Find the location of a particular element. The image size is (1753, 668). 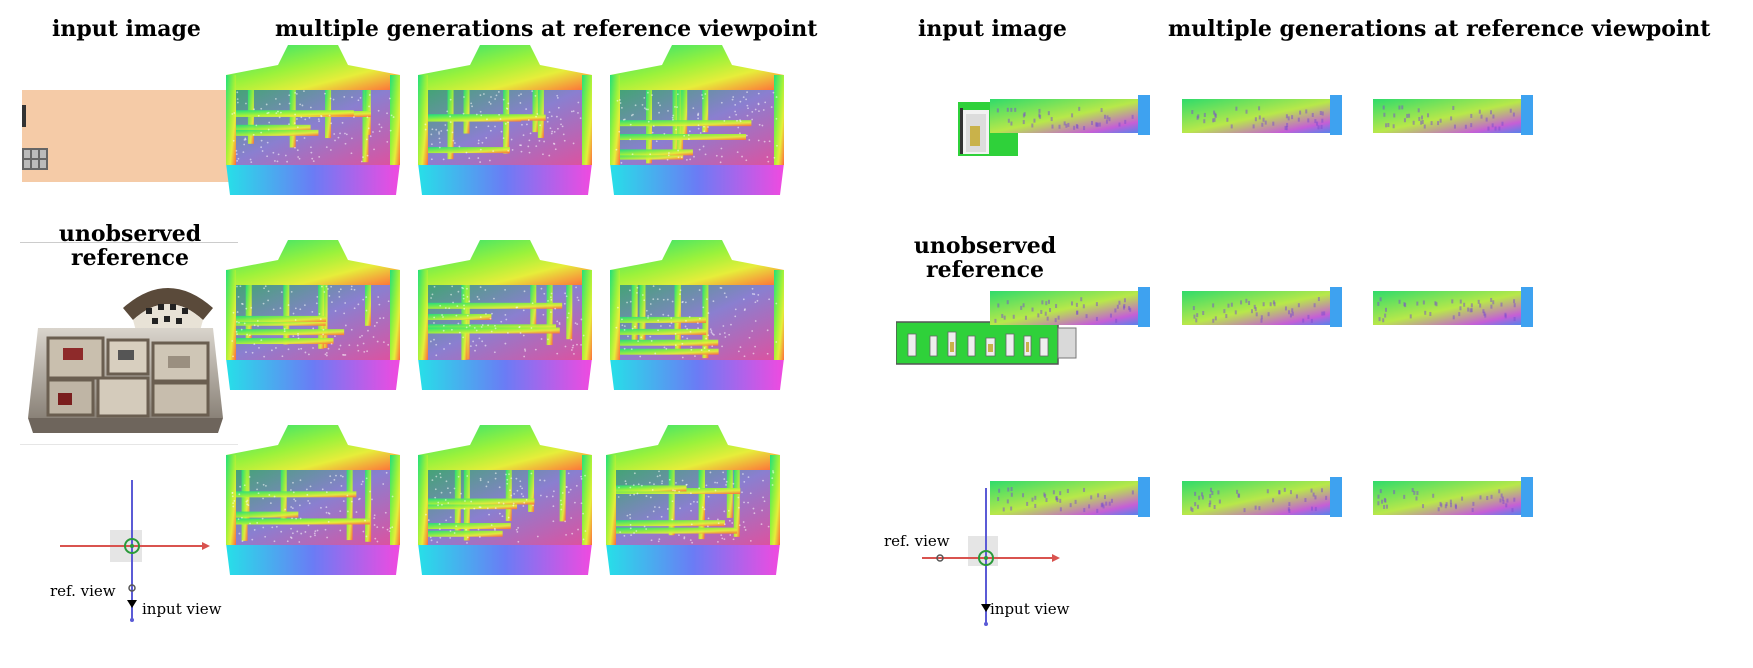

input-view-label: input view is located at coordinates (182, 609).